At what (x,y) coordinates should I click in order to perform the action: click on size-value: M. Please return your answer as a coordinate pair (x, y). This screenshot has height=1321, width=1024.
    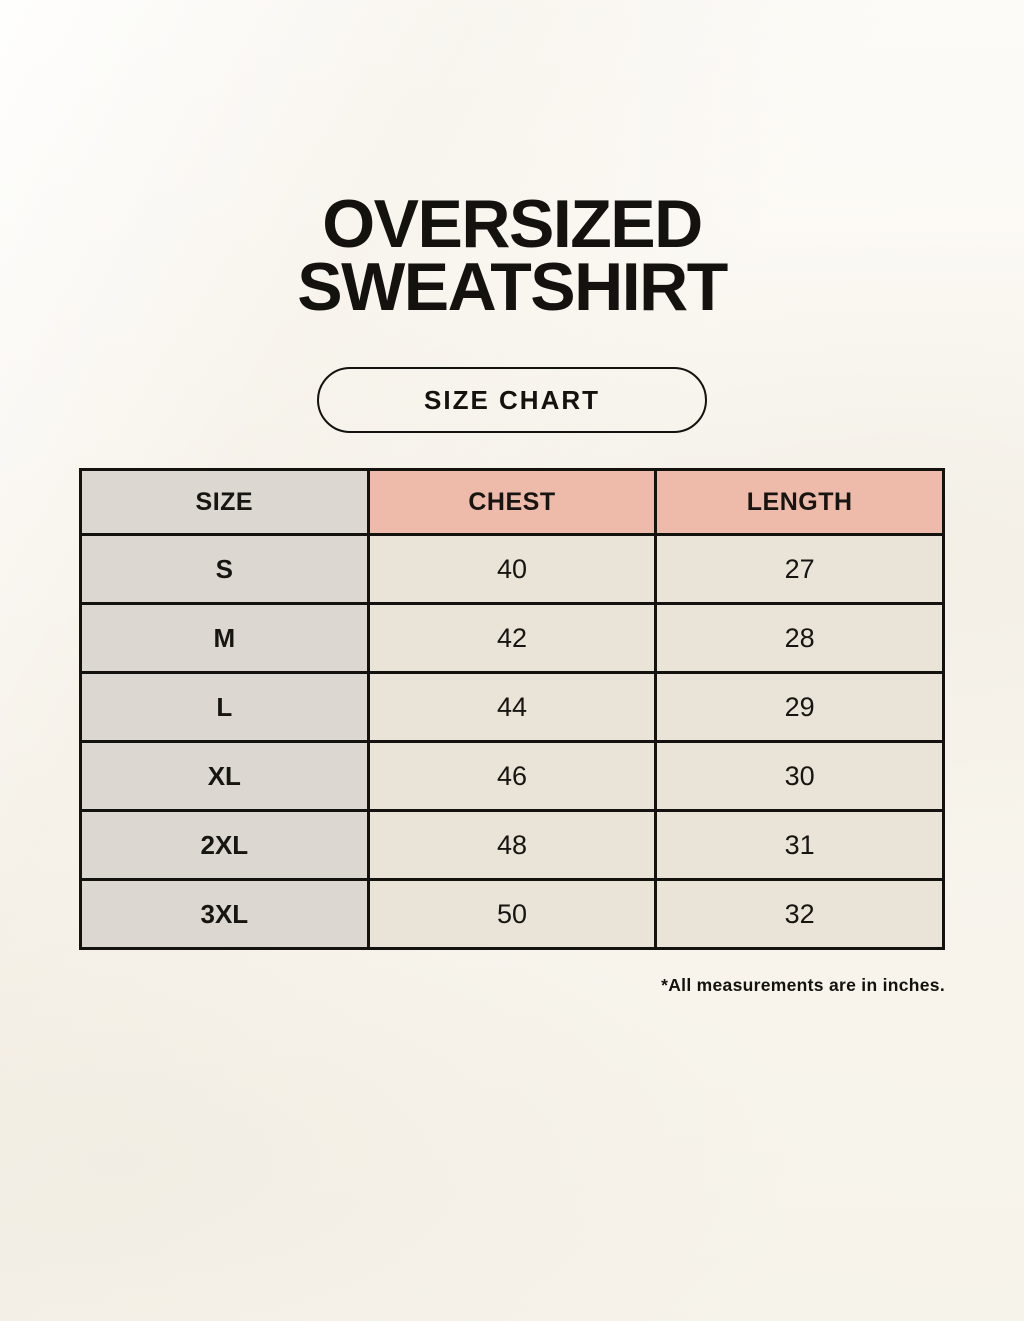
    Looking at the image, I should click on (224, 638).